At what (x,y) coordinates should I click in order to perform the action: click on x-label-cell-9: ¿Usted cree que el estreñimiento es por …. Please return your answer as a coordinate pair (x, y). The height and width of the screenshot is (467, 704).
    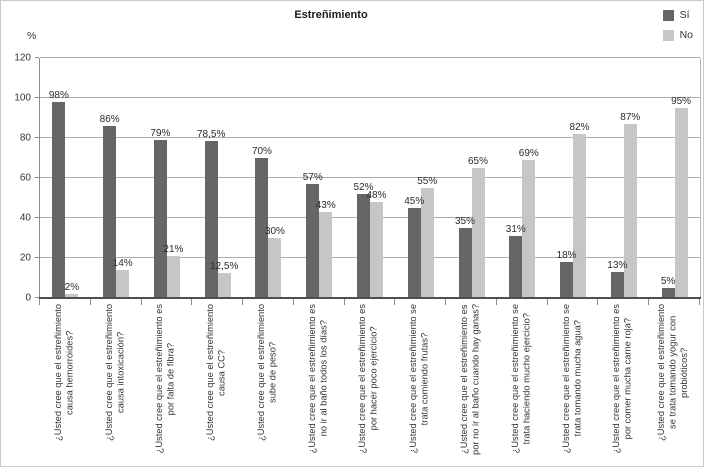
    Looking at the image, I should click on (470, 385).